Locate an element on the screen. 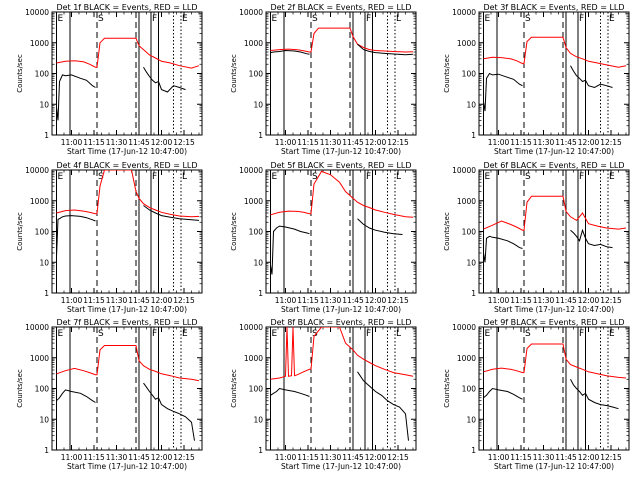  panel-title: Det 7f BLACK = Events, RED = LLD is located at coordinates (126, 322).